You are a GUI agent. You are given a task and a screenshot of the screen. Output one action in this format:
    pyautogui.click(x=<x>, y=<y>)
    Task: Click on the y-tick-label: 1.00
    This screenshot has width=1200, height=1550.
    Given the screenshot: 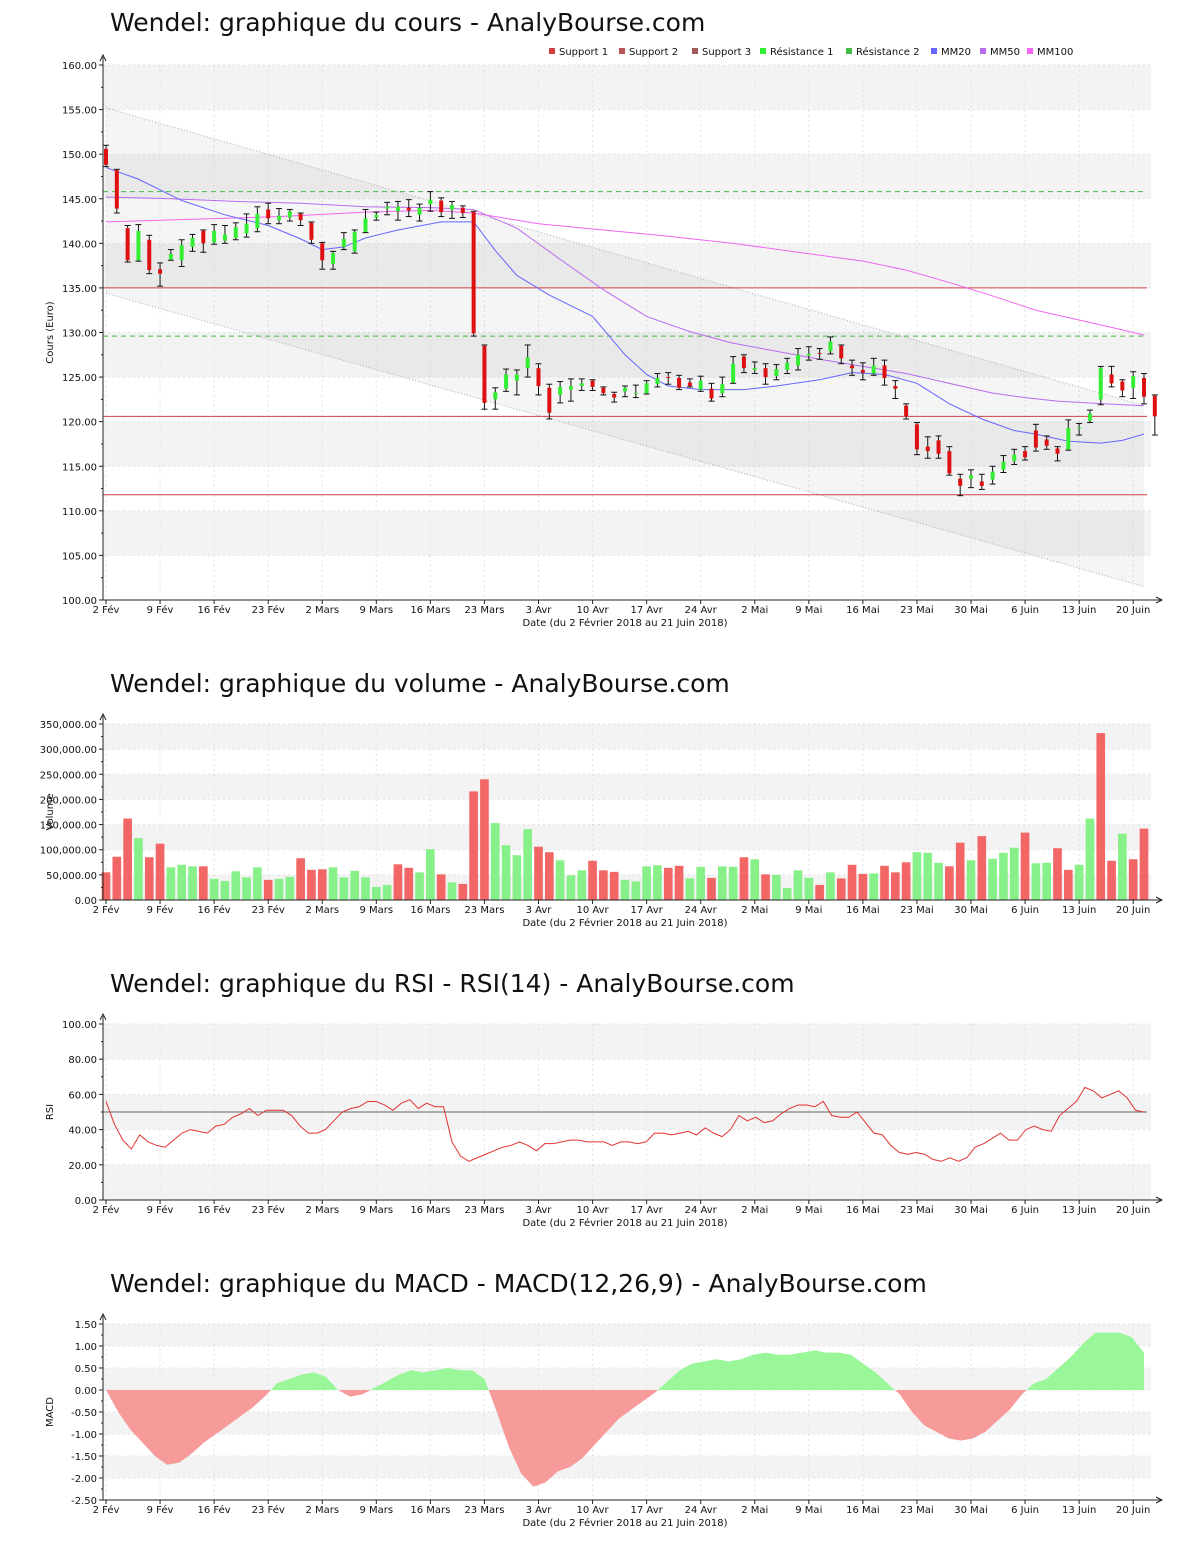 What is the action you would take?
    pyautogui.click(x=86, y=1347)
    